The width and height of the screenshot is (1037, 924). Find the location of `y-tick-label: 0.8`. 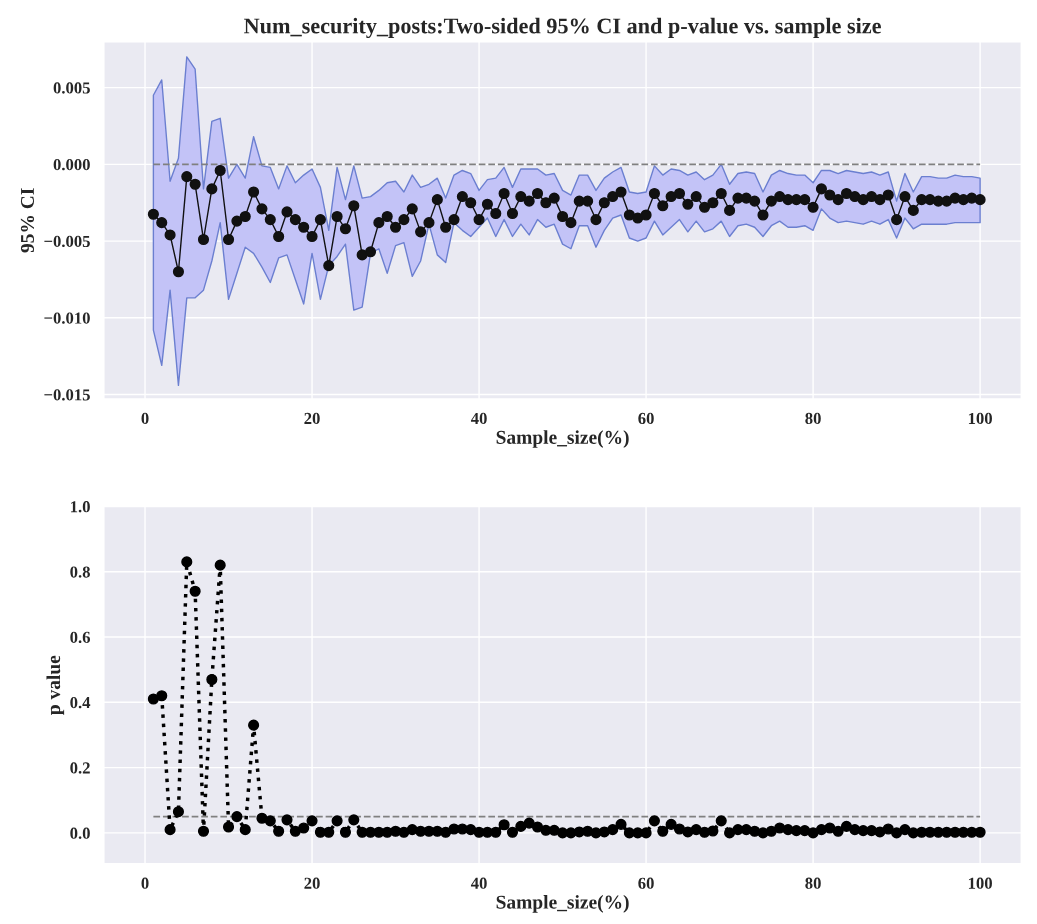

y-tick-label: 0.8 is located at coordinates (80, 572).